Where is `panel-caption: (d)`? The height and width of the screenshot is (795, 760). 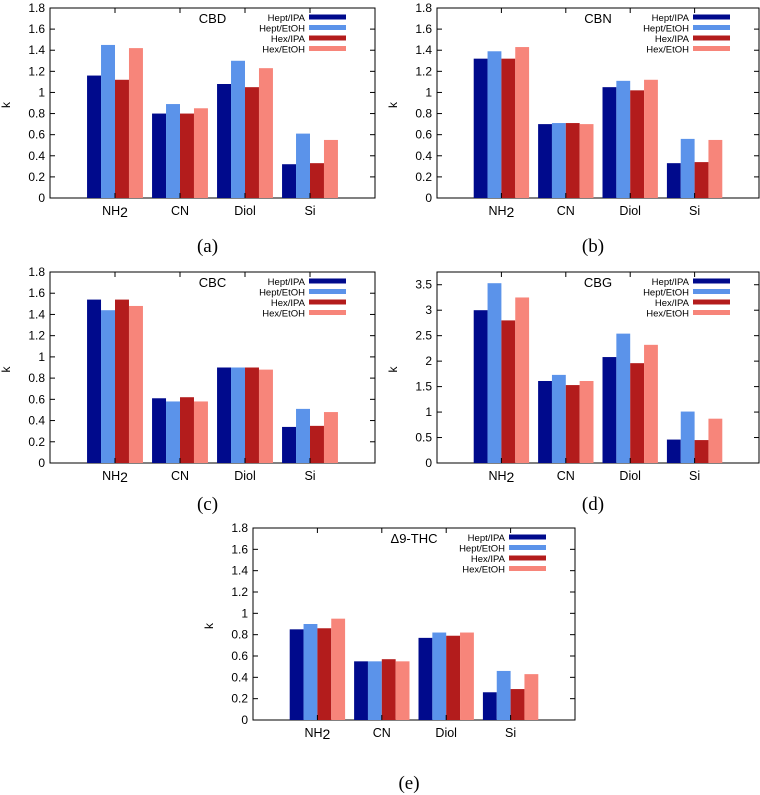 panel-caption: (d) is located at coordinates (593, 504).